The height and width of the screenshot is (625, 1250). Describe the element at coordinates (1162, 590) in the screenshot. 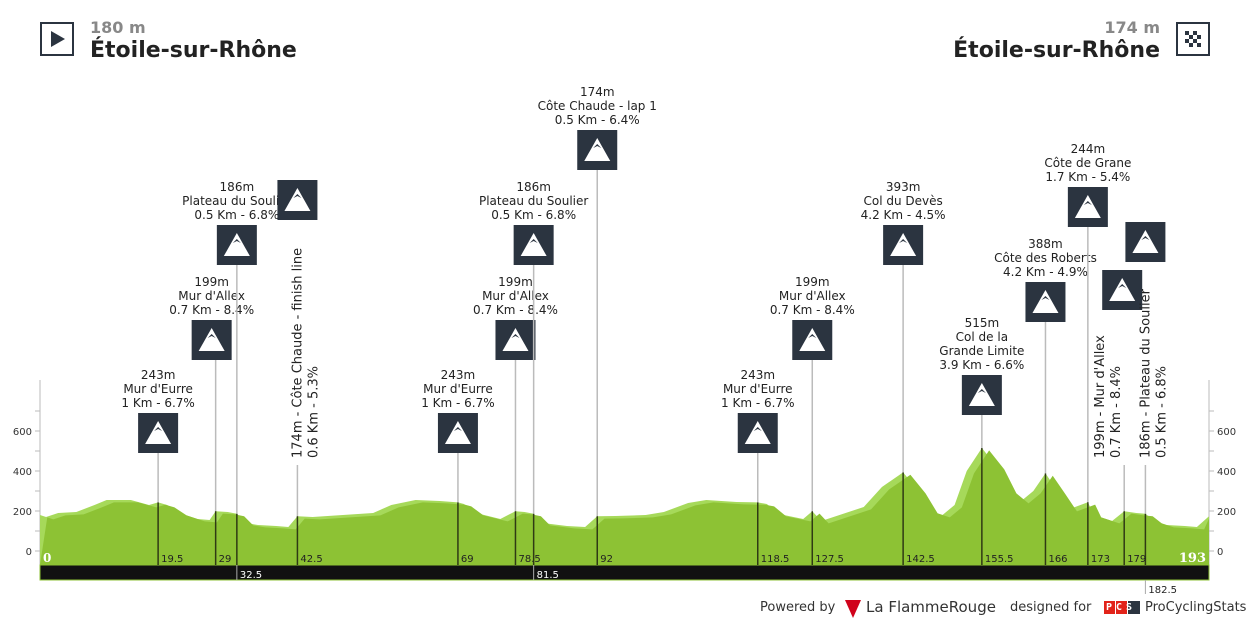

I see `below-km-label: 182.5` at that location.